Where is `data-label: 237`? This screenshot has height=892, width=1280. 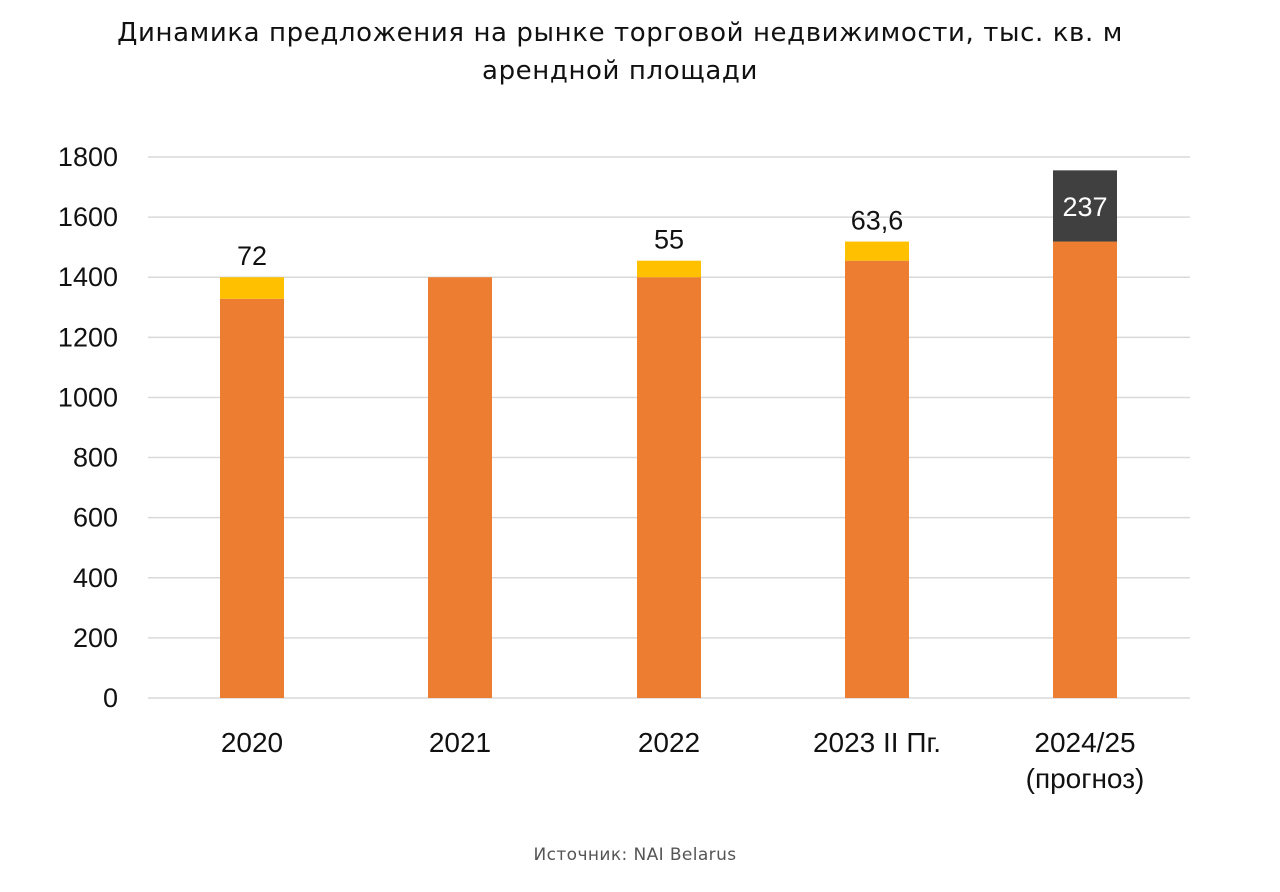 data-label: 237 is located at coordinates (1084, 207).